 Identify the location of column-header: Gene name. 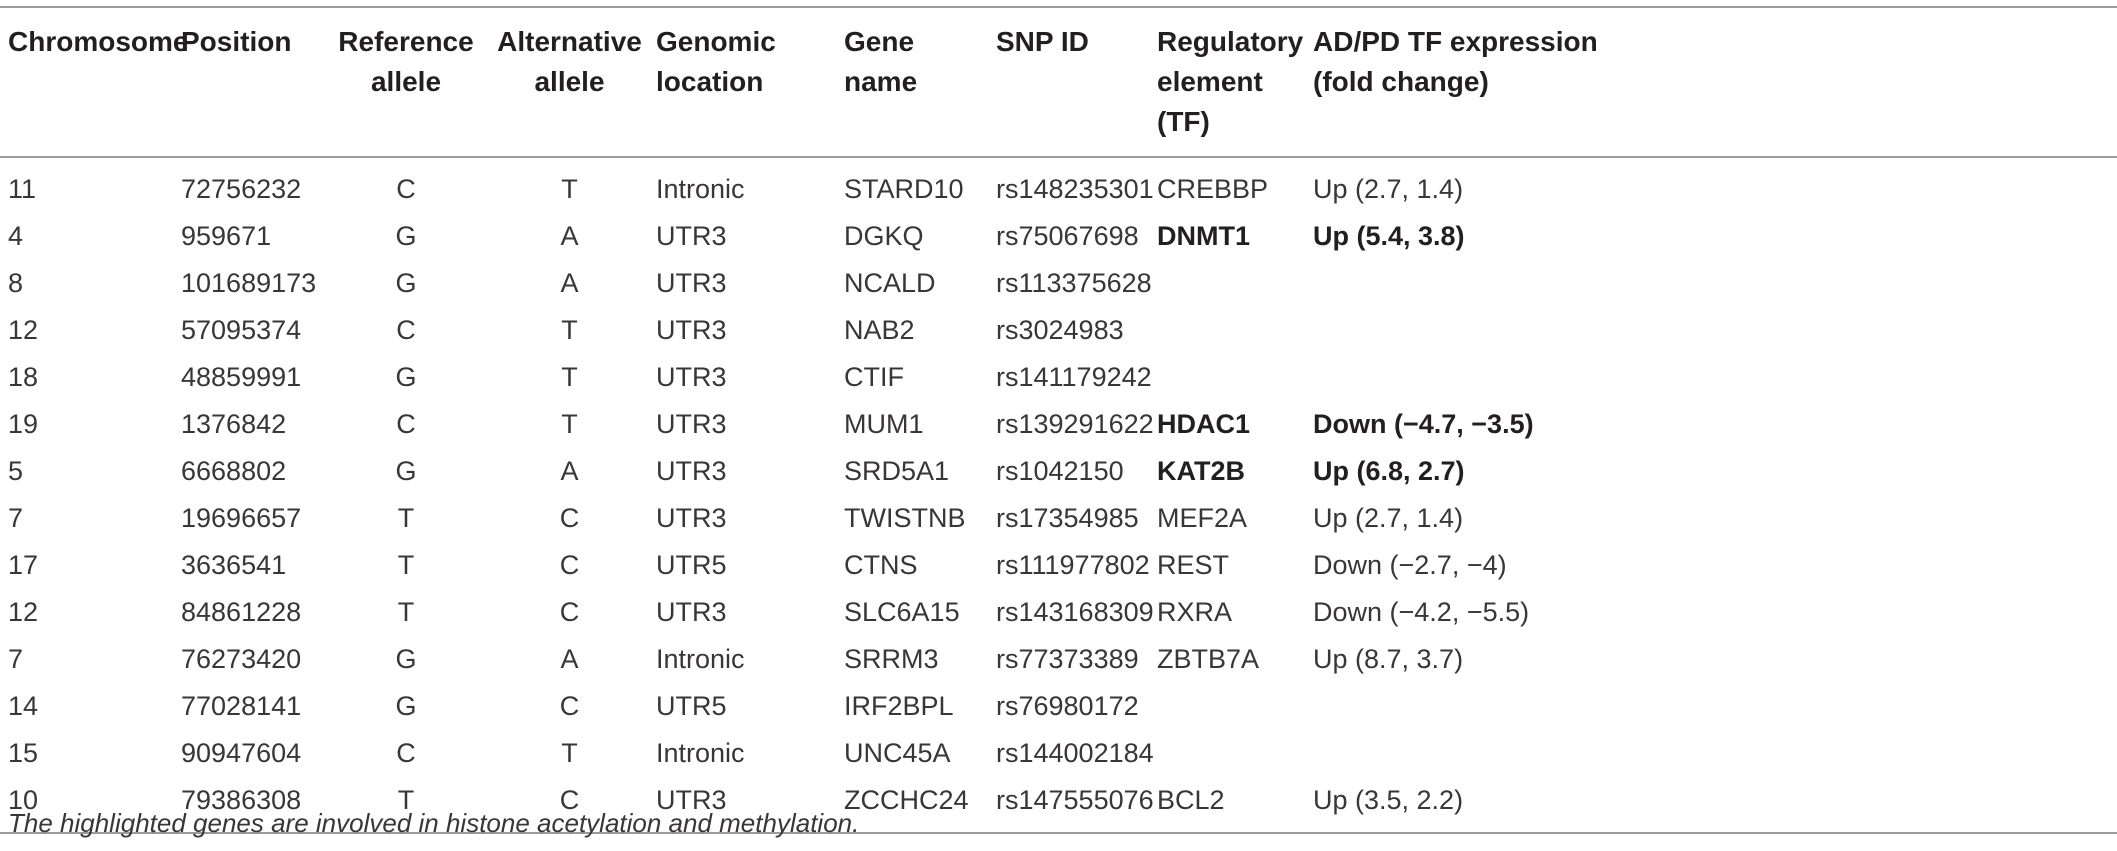
(912, 82).